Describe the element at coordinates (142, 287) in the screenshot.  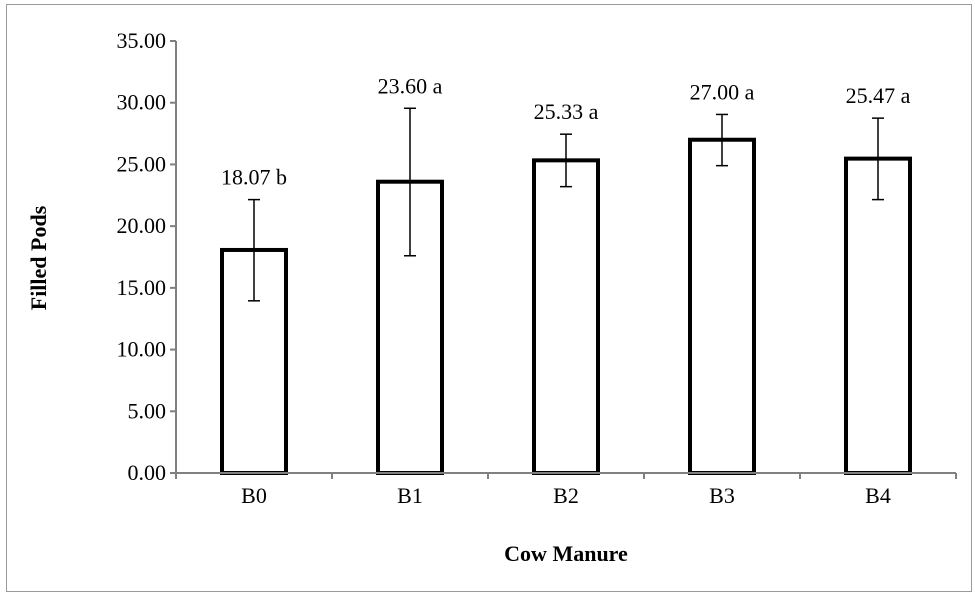
I see `y-tick-label: 15.00` at that location.